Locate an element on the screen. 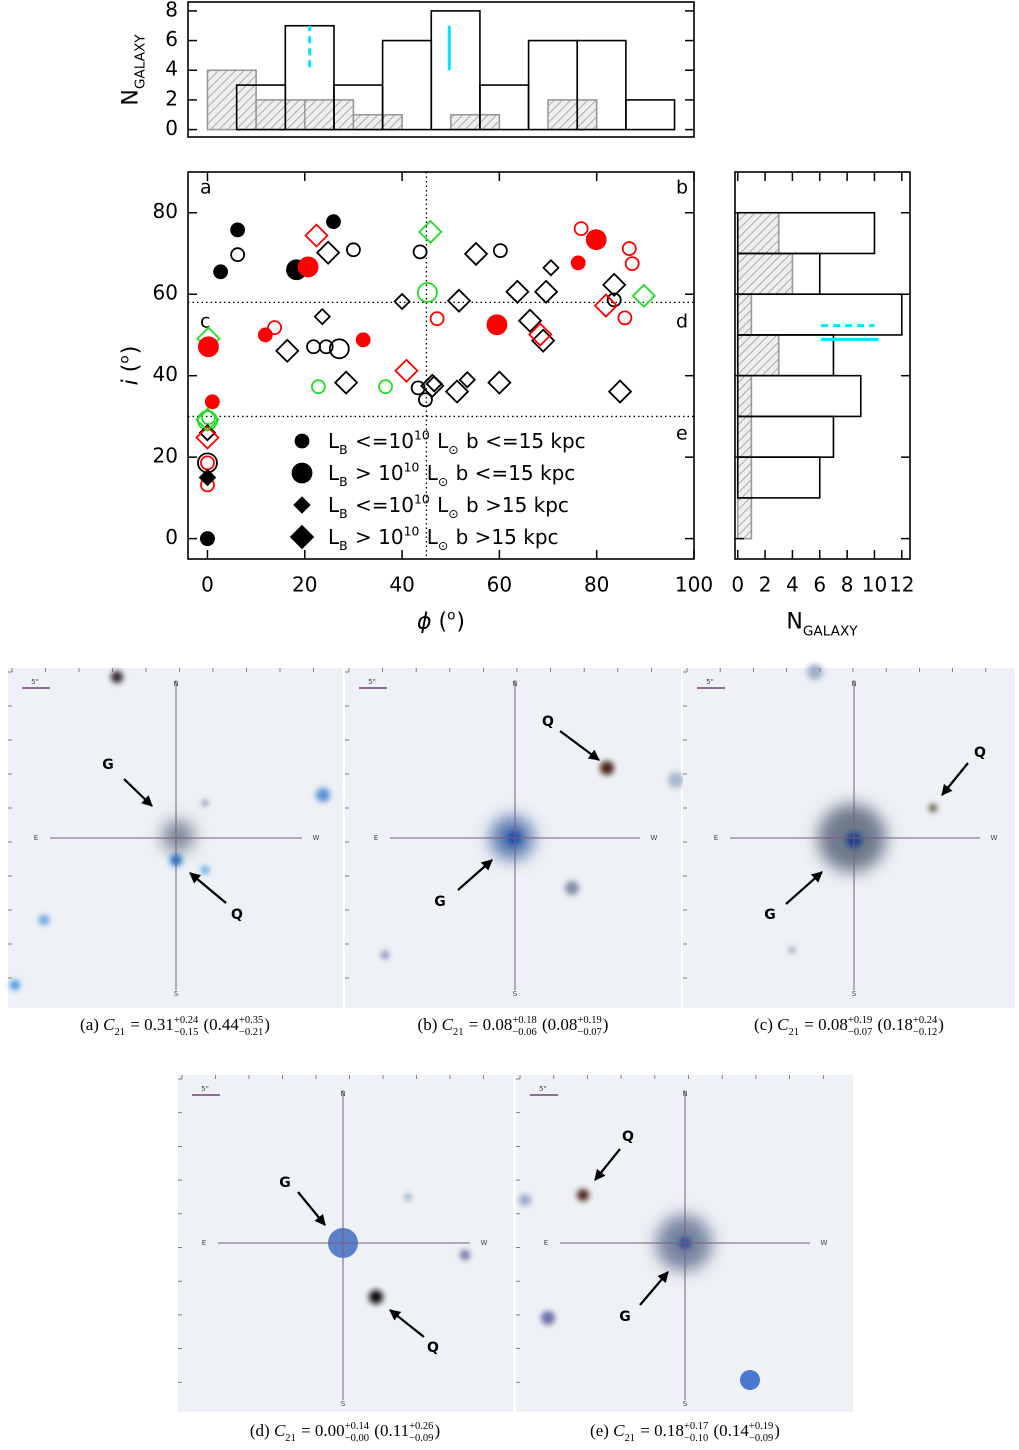 This screenshot has height=1450, width=1019. caption-text: = 0.08 is located at coordinates (824, 1024).